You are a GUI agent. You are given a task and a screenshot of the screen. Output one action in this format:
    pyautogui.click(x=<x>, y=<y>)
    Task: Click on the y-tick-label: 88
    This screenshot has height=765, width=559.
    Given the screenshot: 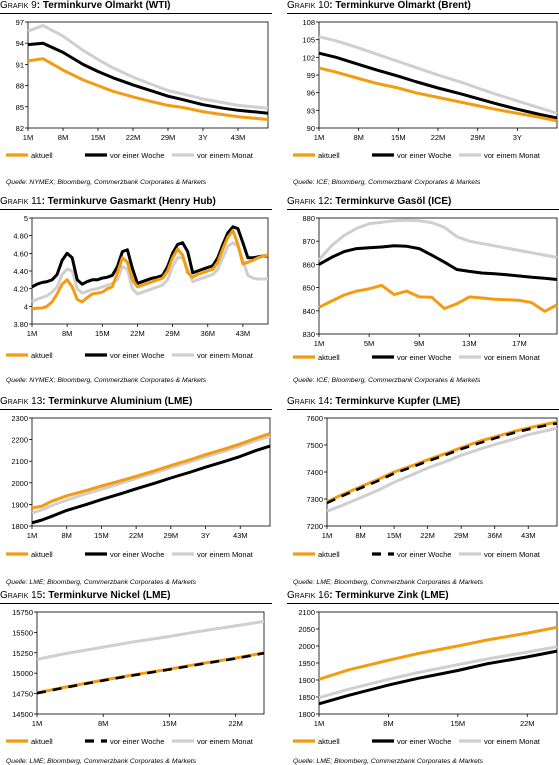 What is the action you would take?
    pyautogui.click(x=20, y=86)
    